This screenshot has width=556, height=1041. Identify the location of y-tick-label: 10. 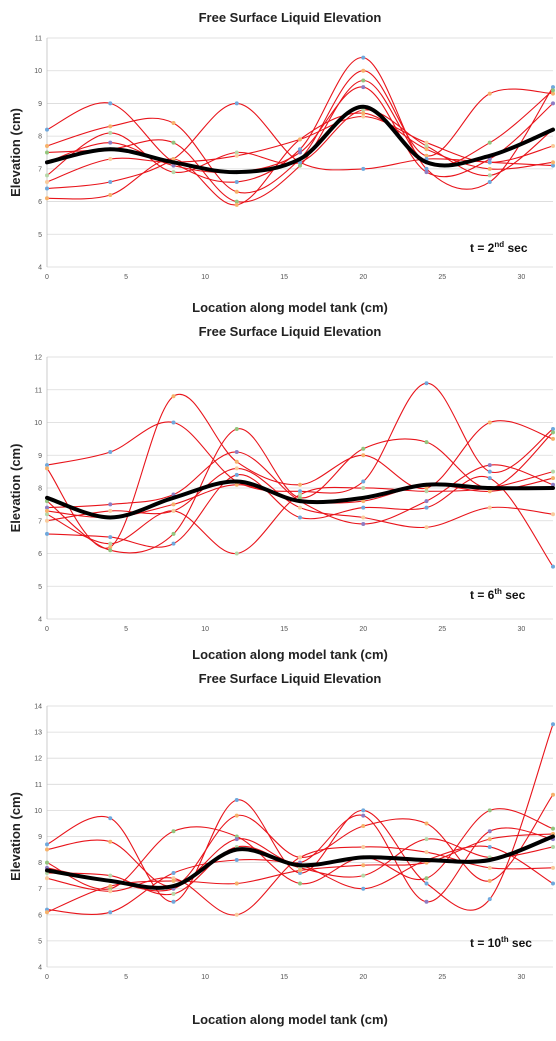
(38, 811).